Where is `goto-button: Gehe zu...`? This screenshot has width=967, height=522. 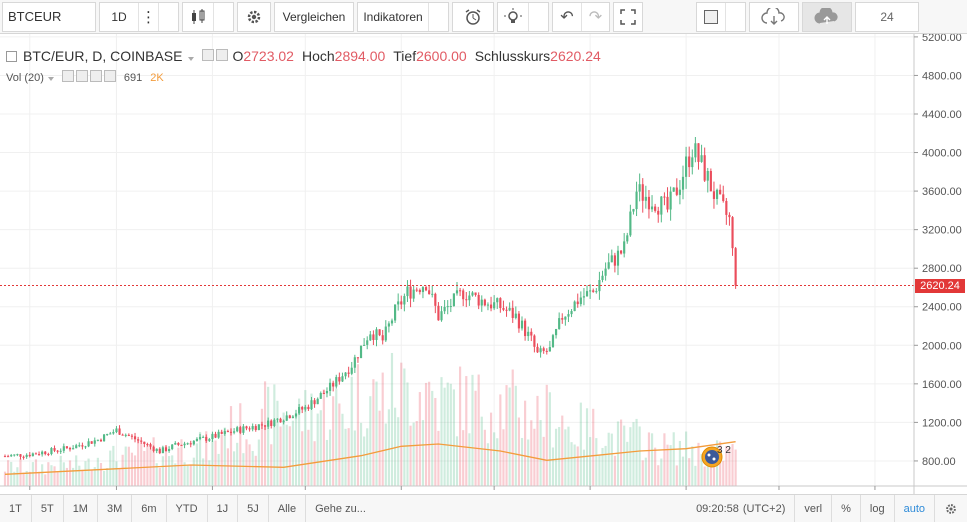 goto-button: Gehe zu... is located at coordinates (340, 508).